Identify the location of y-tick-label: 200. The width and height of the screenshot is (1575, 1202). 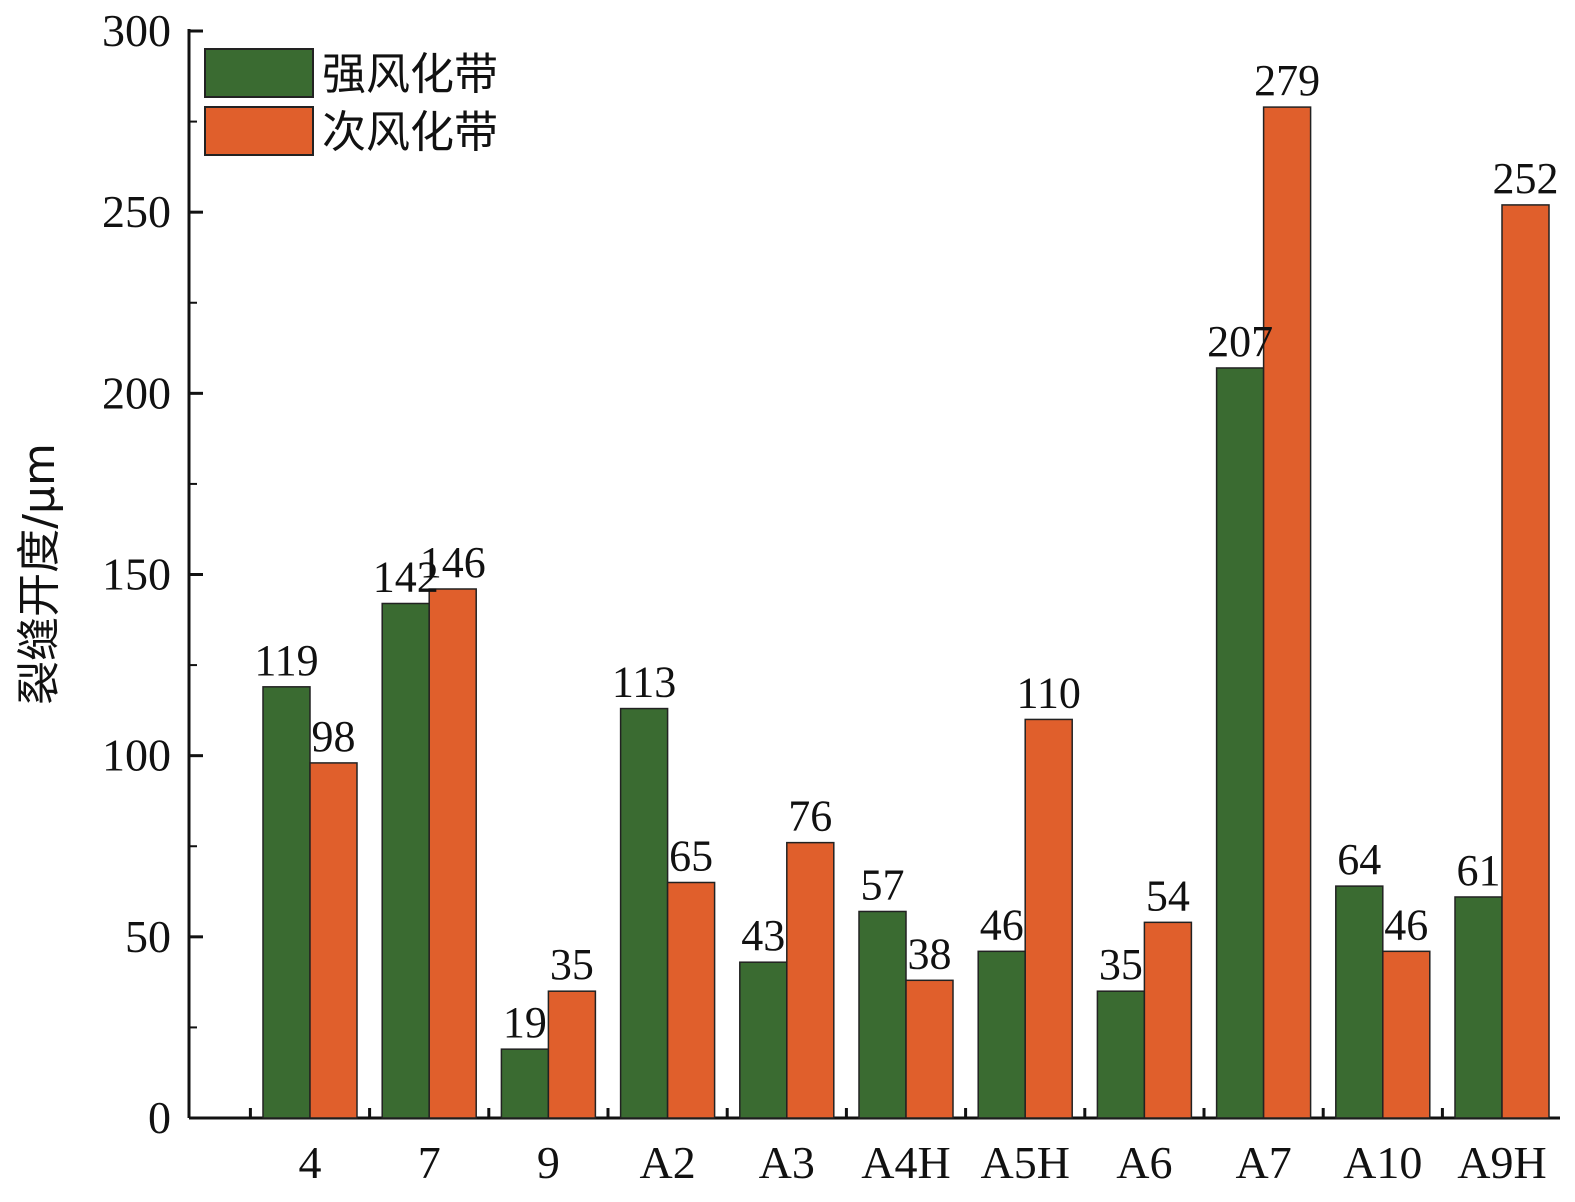
(136, 392).